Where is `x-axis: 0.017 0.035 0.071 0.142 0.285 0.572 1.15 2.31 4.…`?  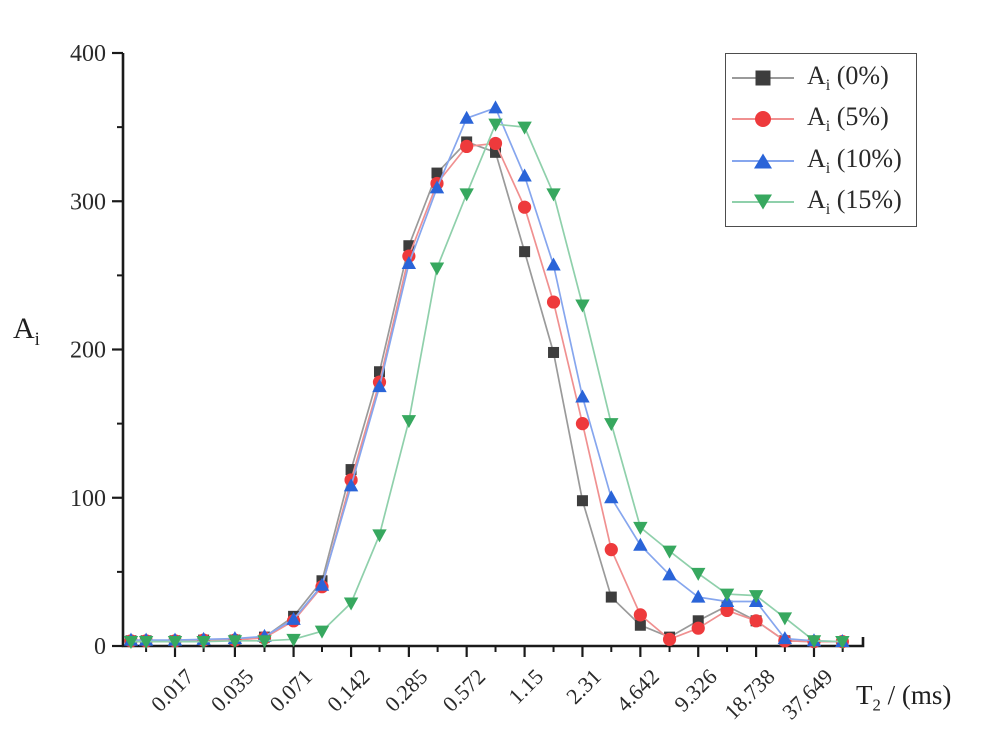 x-axis: 0.017 0.035 0.071 0.142 0.285 0.572 1.15 2.31 4.… is located at coordinates (494, 685).